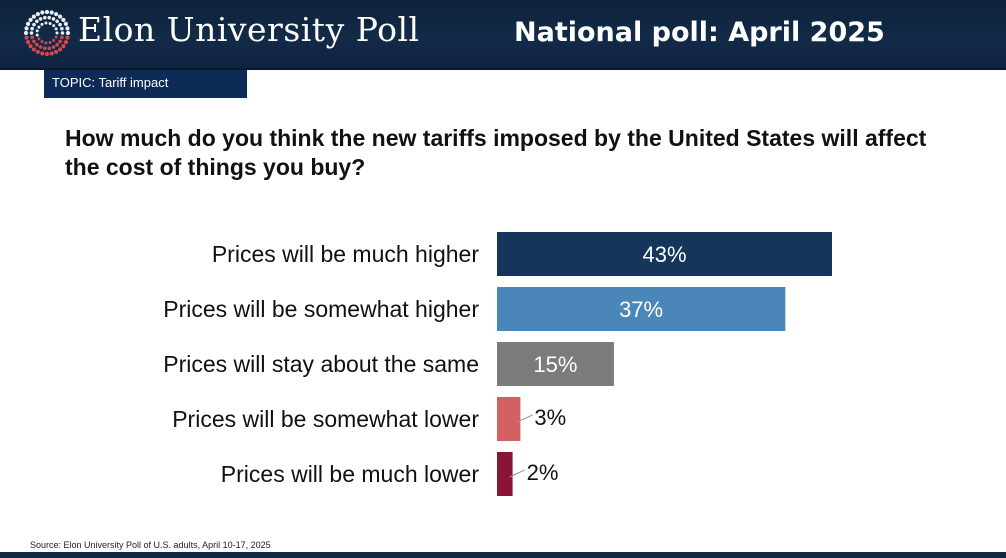 The height and width of the screenshot is (558, 1006). I want to click on value-label-much-higher: 43%, so click(664, 254).